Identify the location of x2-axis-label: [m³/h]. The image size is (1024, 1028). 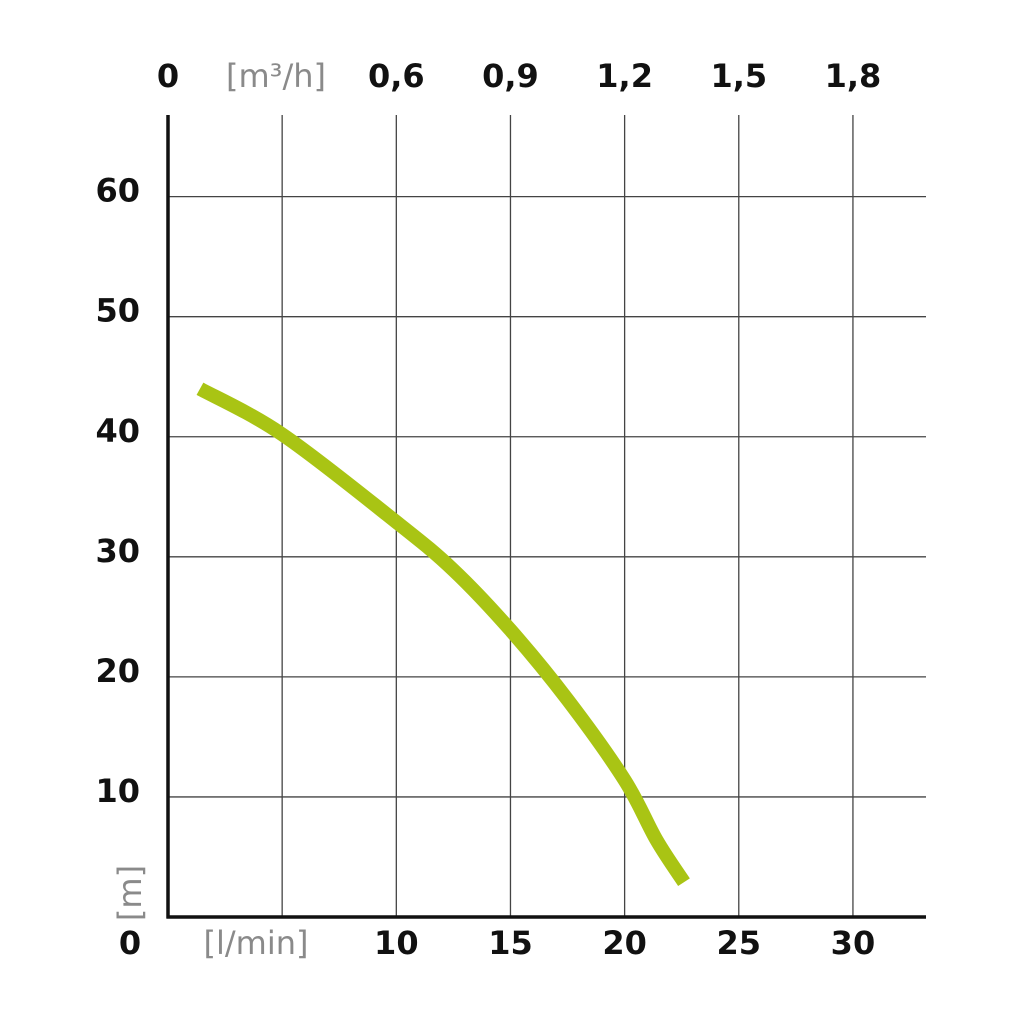
(276, 76).